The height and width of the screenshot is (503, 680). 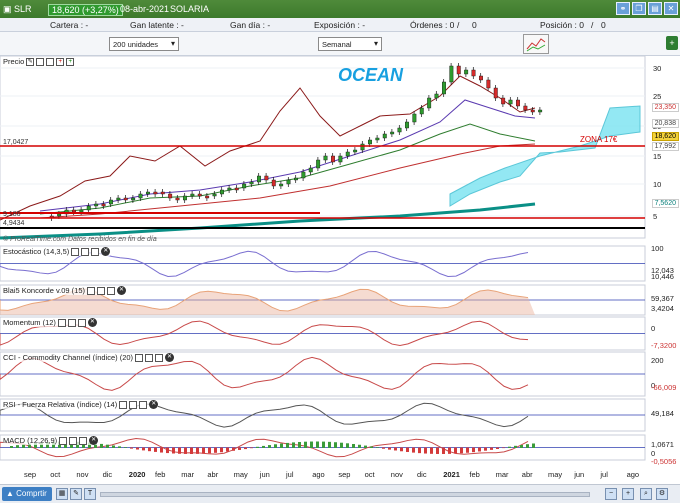 I want to click on time-tick-label: may, so click(x=240, y=474).